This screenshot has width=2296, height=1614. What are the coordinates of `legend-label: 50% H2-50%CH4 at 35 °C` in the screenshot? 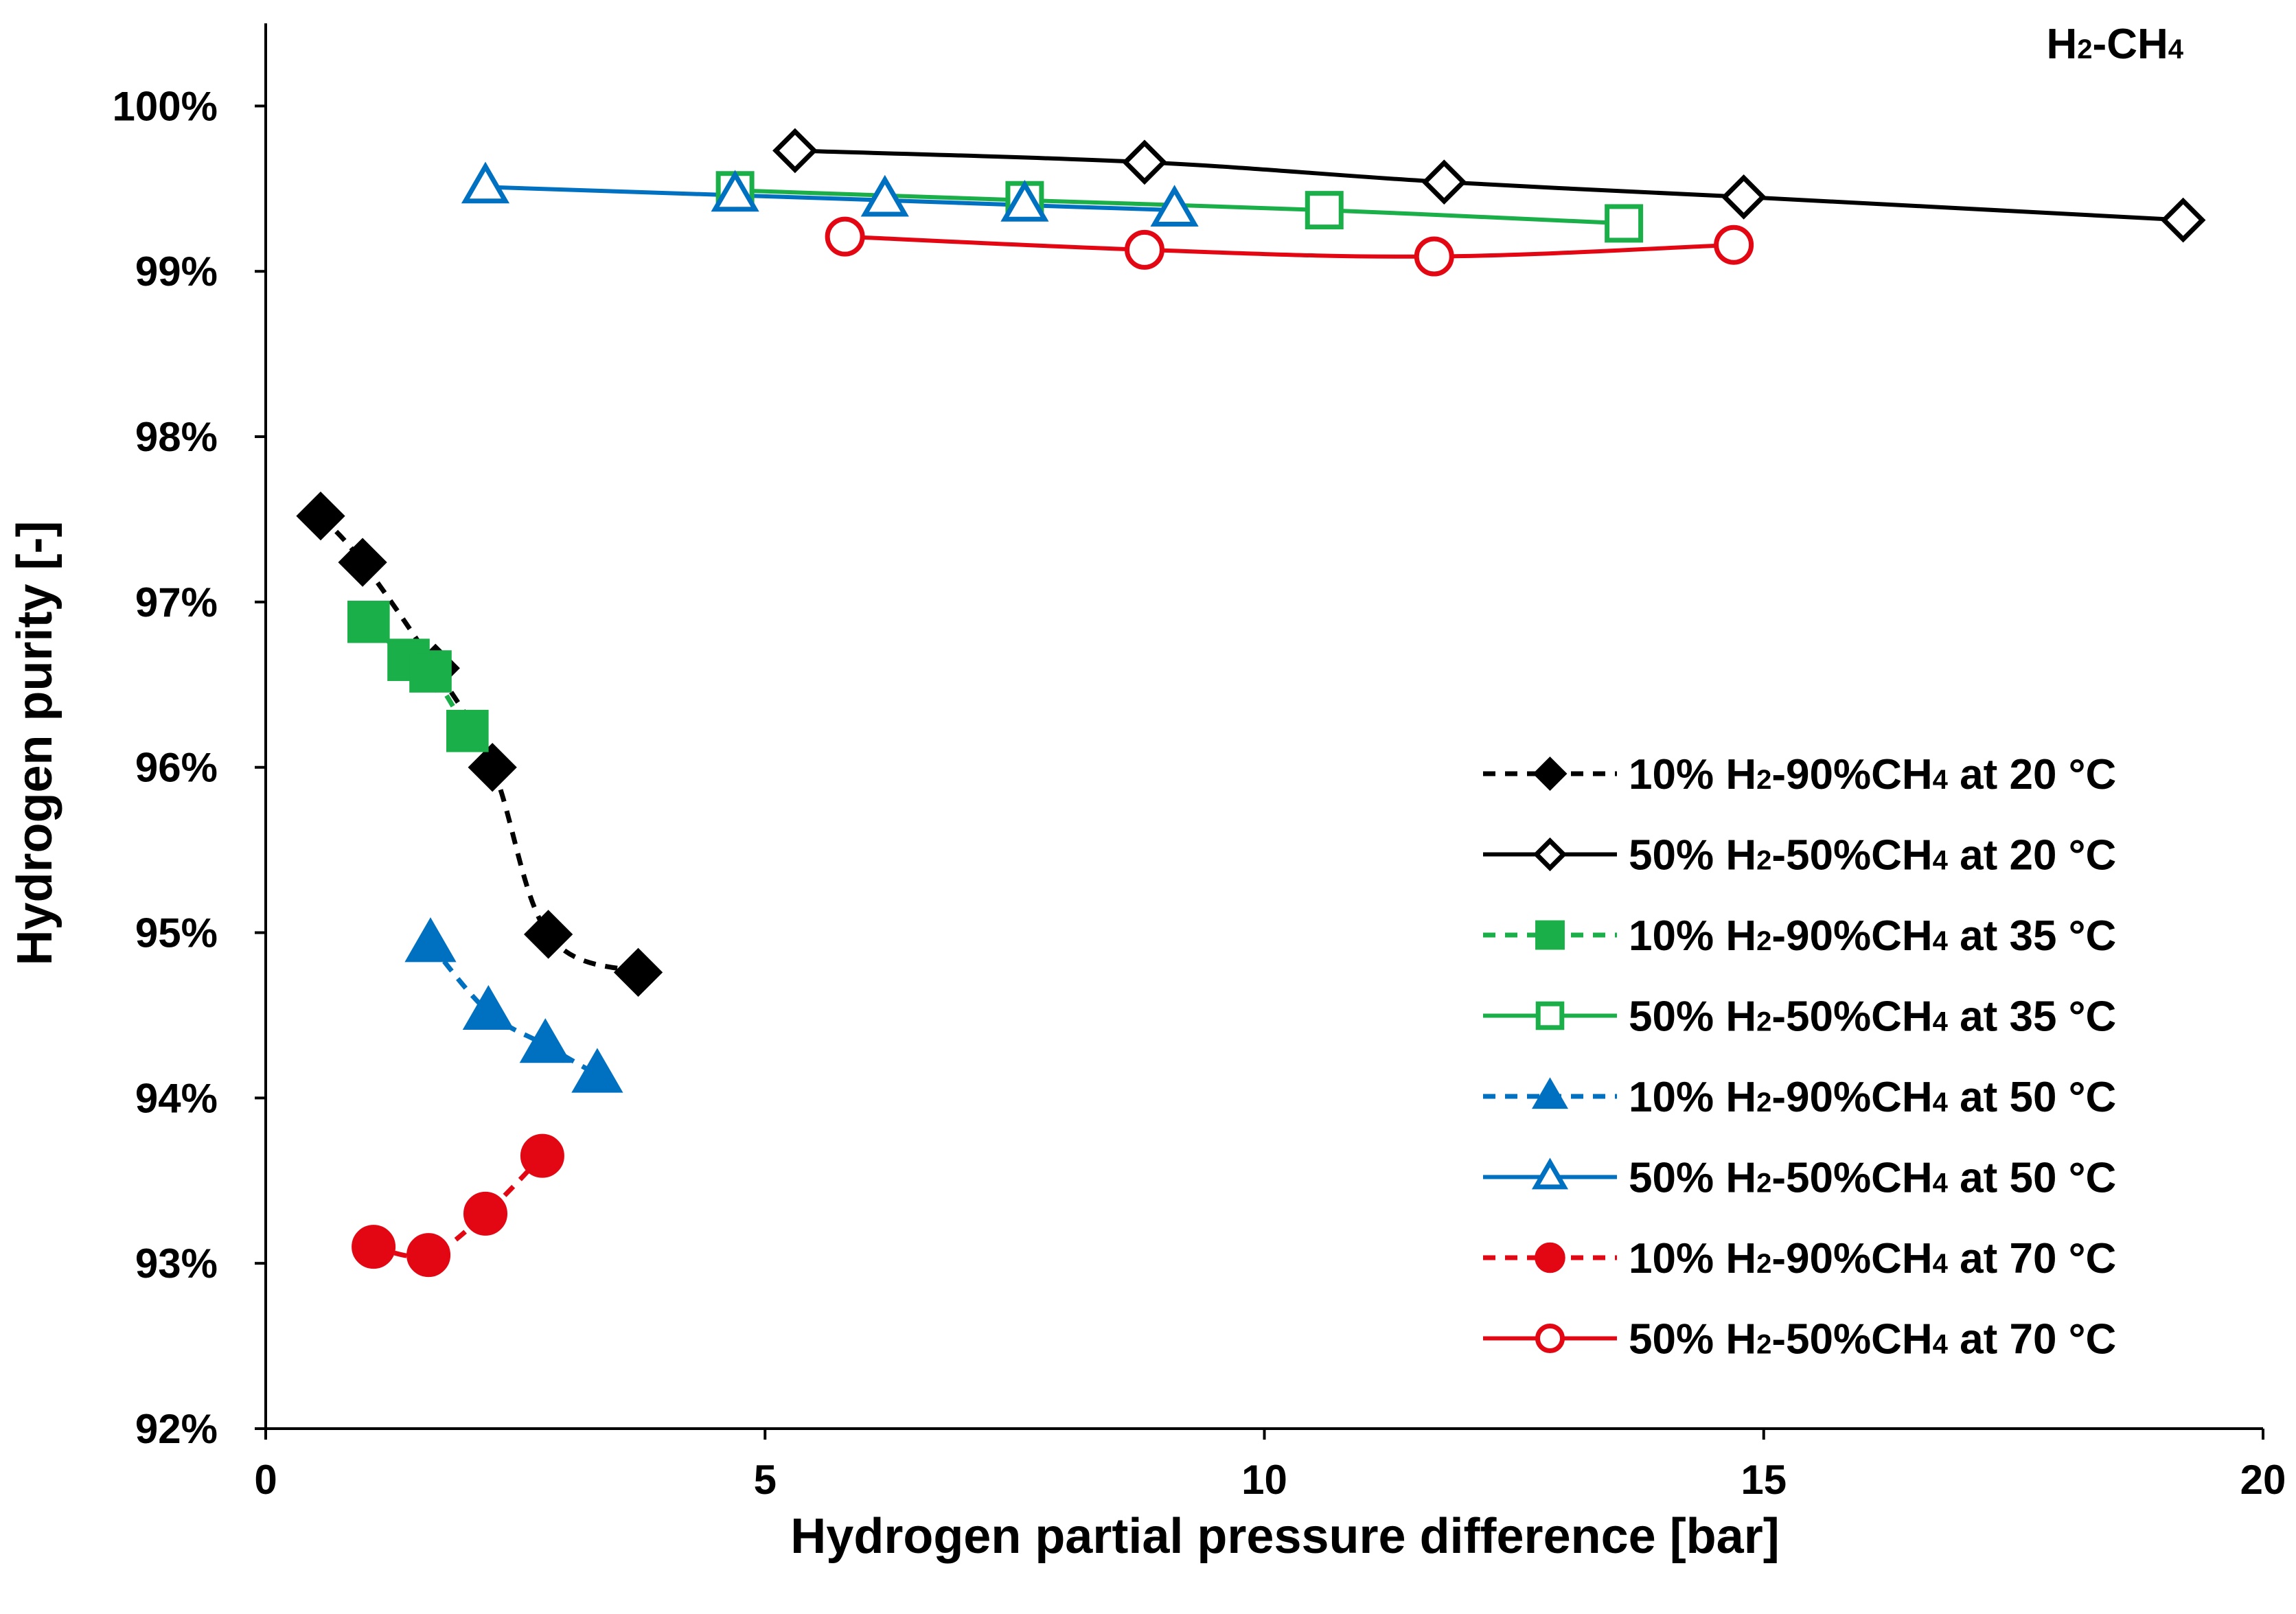 It's located at (1872, 1017).